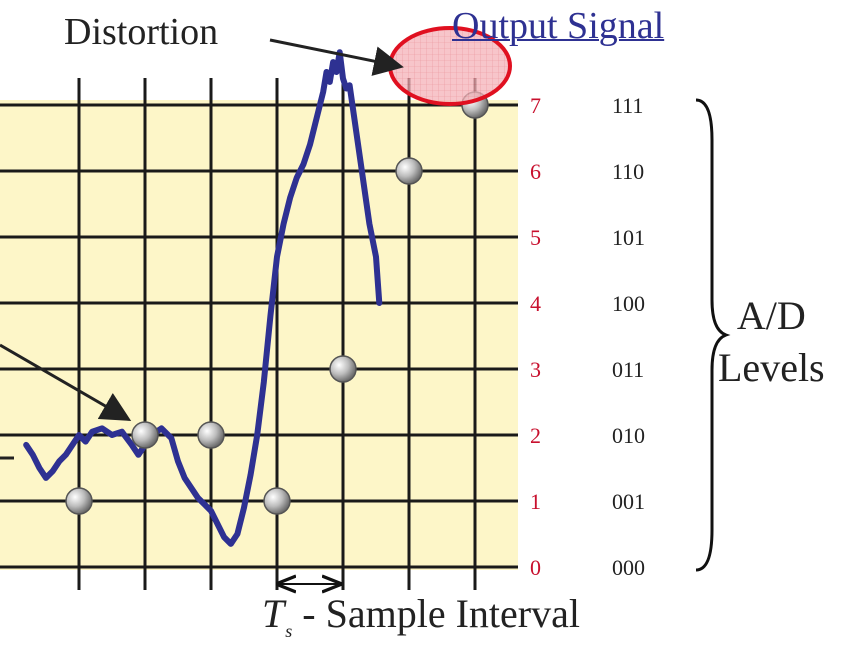 Image resolution: width=868 pixels, height=663 pixels. Describe the element at coordinates (535, 303) in the screenshot. I see `level-number-4: 4` at that location.